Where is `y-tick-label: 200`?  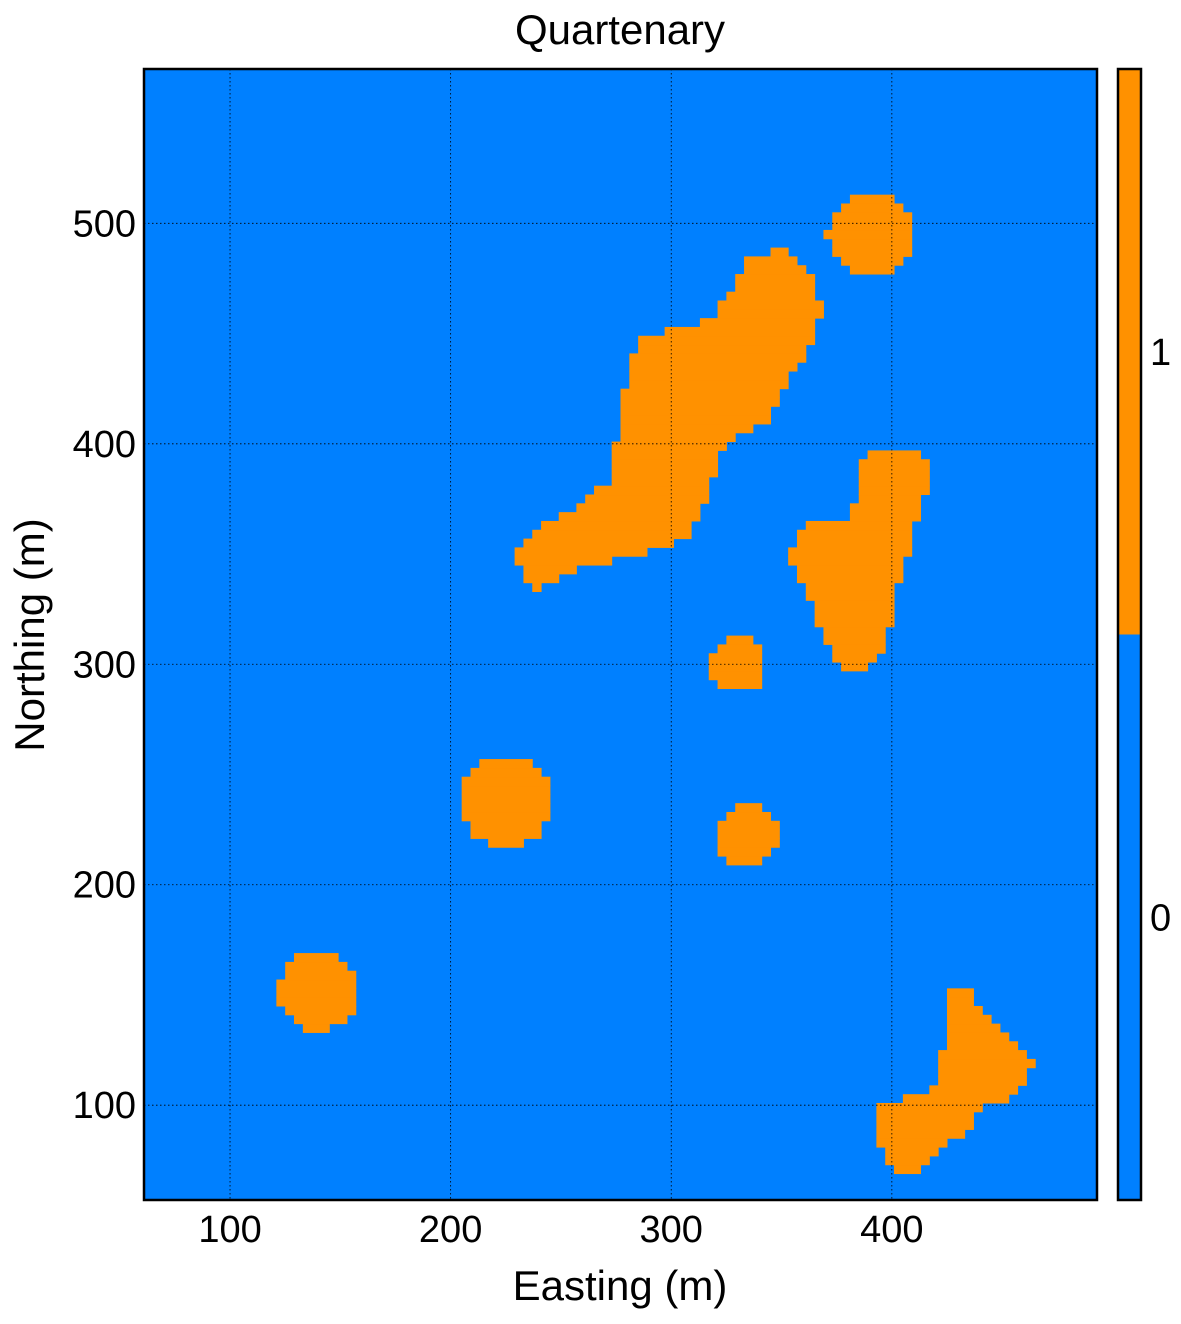 y-tick-label: 200 is located at coordinates (104, 886).